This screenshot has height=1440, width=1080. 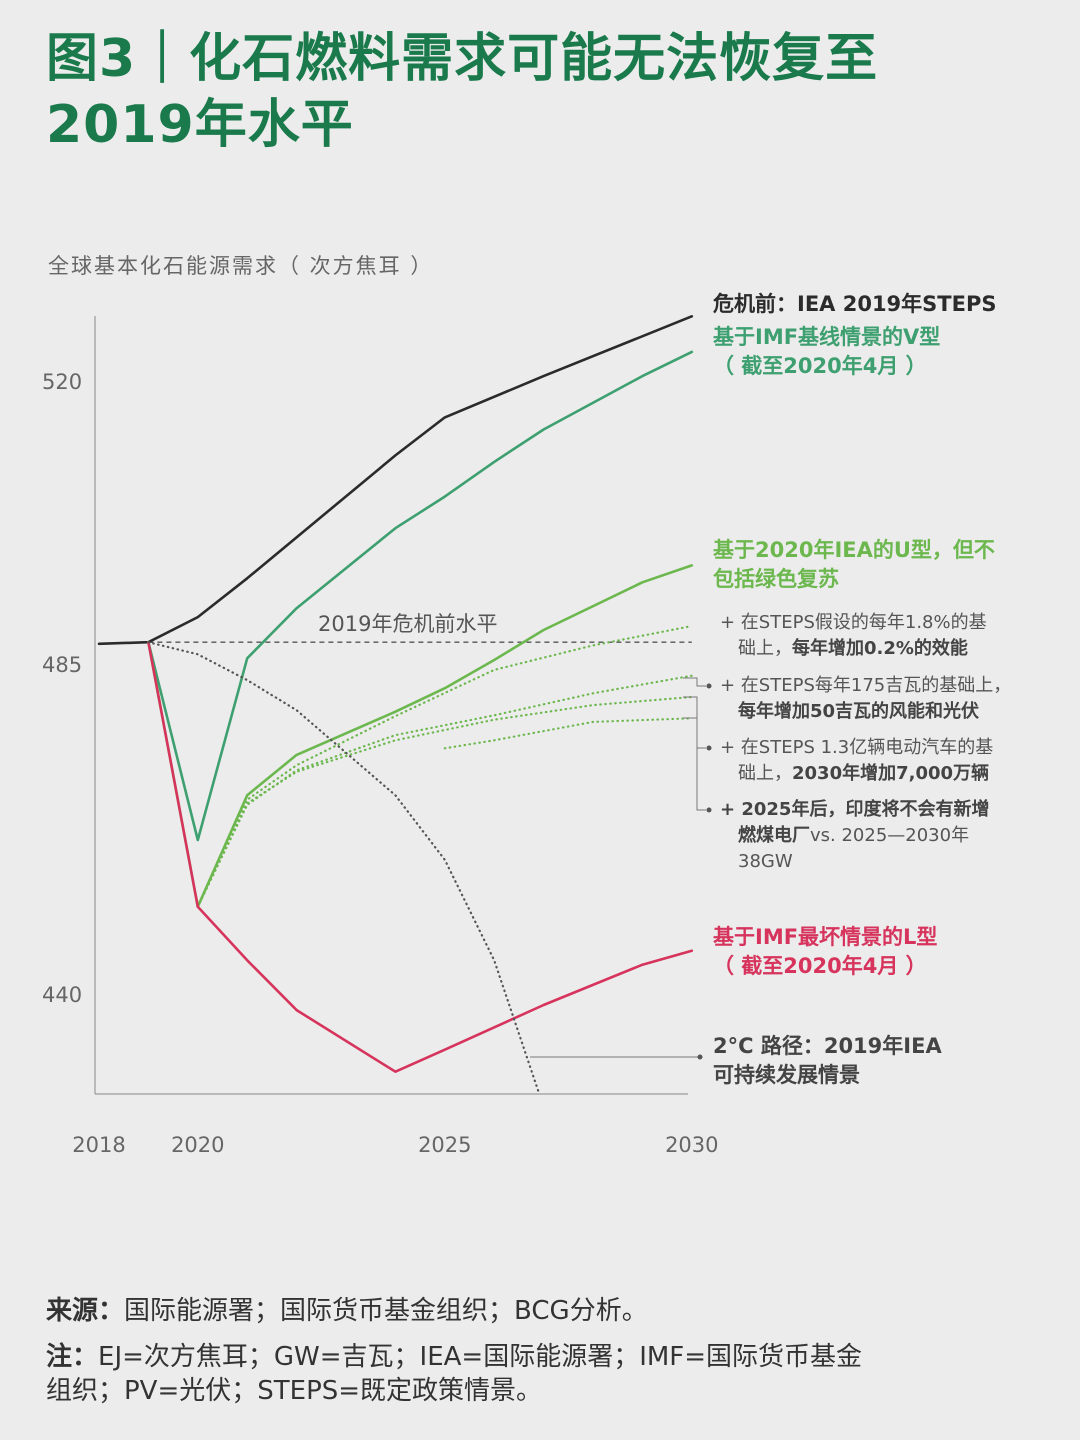 I want to click on label-v-line1: 基于IMF基线情景的V型, so click(x=827, y=337).